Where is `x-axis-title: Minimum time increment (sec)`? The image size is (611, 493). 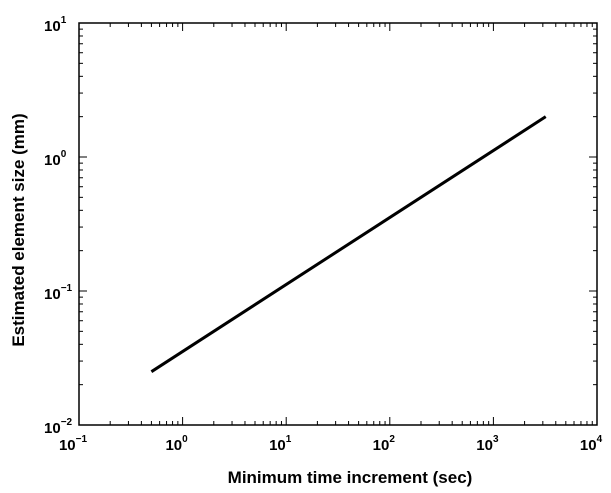 x-axis-title: Minimum time increment (sec) is located at coordinates (350, 477).